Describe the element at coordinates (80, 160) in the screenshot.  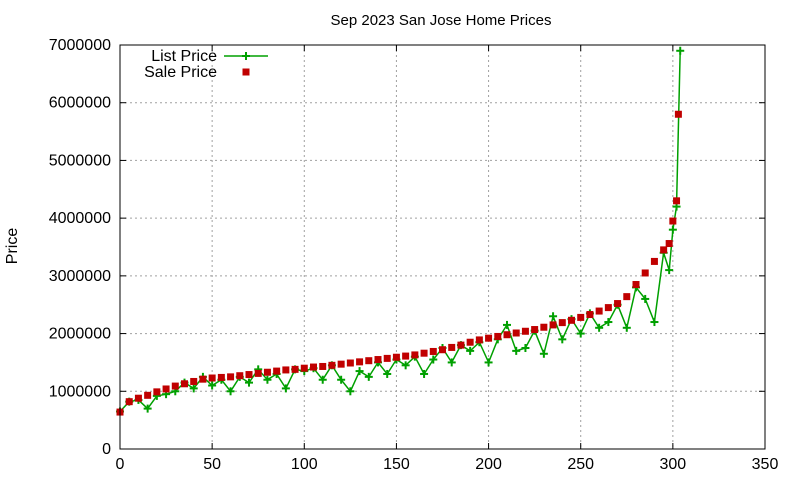
I see `y-tick-label: 5000000` at that location.